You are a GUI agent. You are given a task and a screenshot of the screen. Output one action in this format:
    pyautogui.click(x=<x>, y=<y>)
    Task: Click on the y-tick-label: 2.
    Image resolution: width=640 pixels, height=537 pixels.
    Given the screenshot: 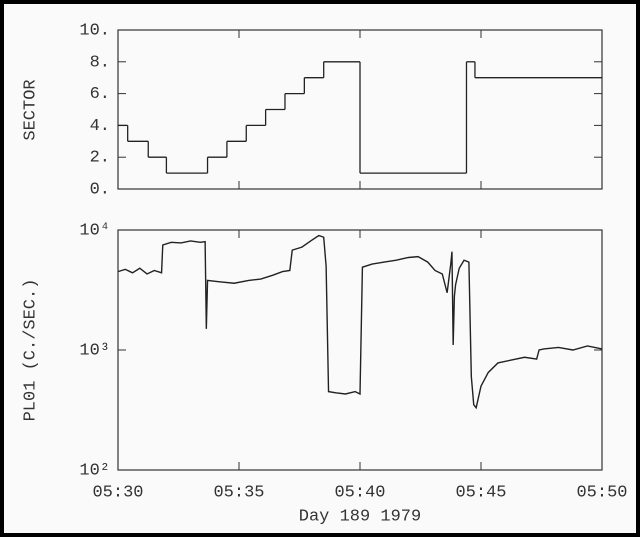 What is the action you would take?
    pyautogui.click(x=100, y=158)
    